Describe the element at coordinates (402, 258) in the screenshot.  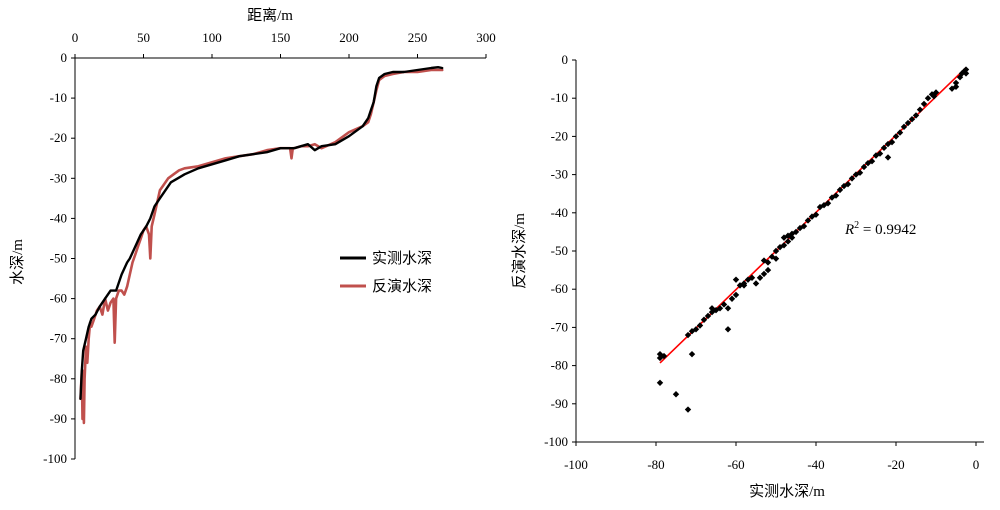
I see `legend-label-measured: 实测水深` at that location.